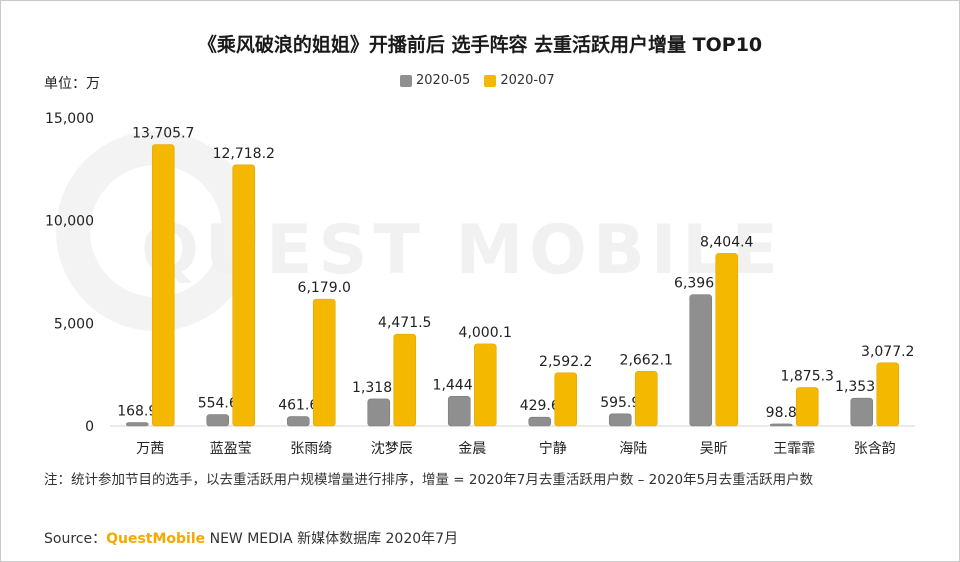 The image size is (960, 562). I want to click on legend-item-2020-07: 2020-07, so click(519, 80).